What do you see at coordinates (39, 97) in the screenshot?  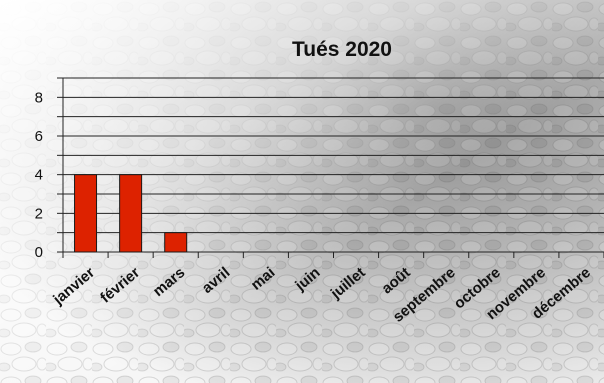 I see `y-tick-label: 8` at bounding box center [39, 97].